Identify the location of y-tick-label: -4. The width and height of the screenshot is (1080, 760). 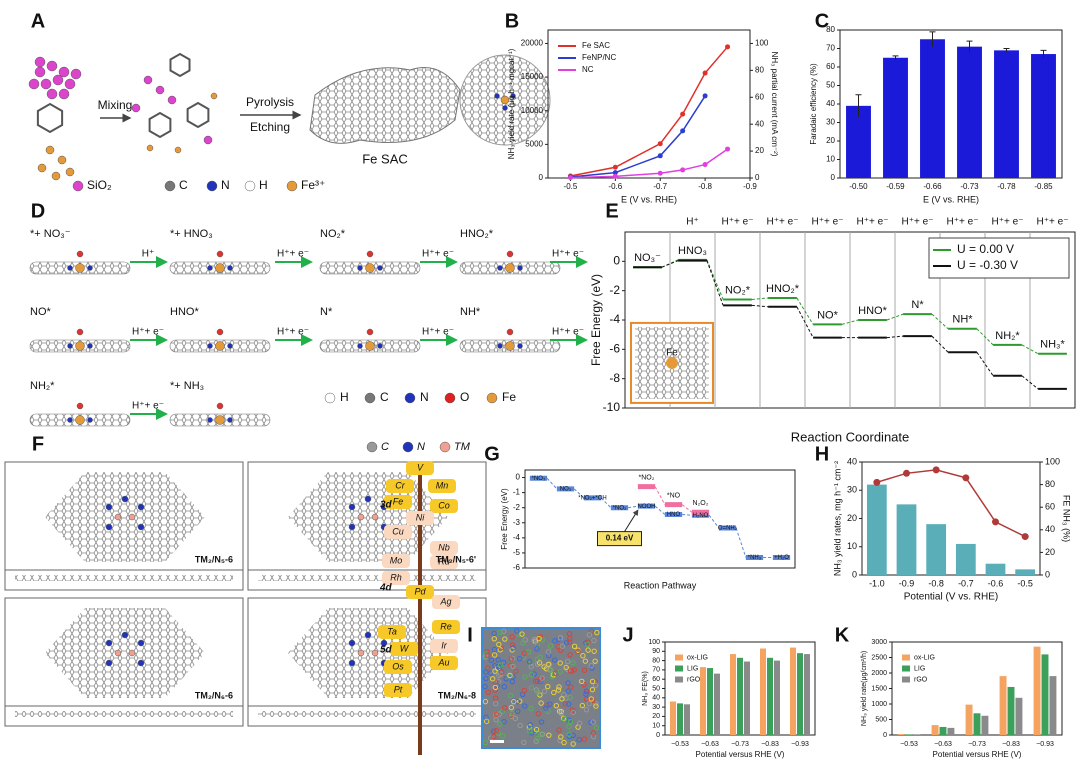
(614, 319).